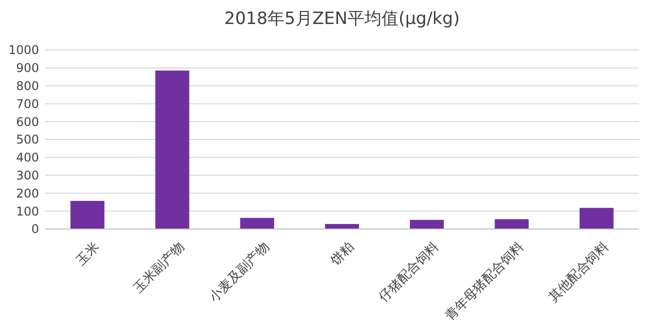  What do you see at coordinates (27, 139) in the screenshot?
I see `y-tick-label: 500` at bounding box center [27, 139].